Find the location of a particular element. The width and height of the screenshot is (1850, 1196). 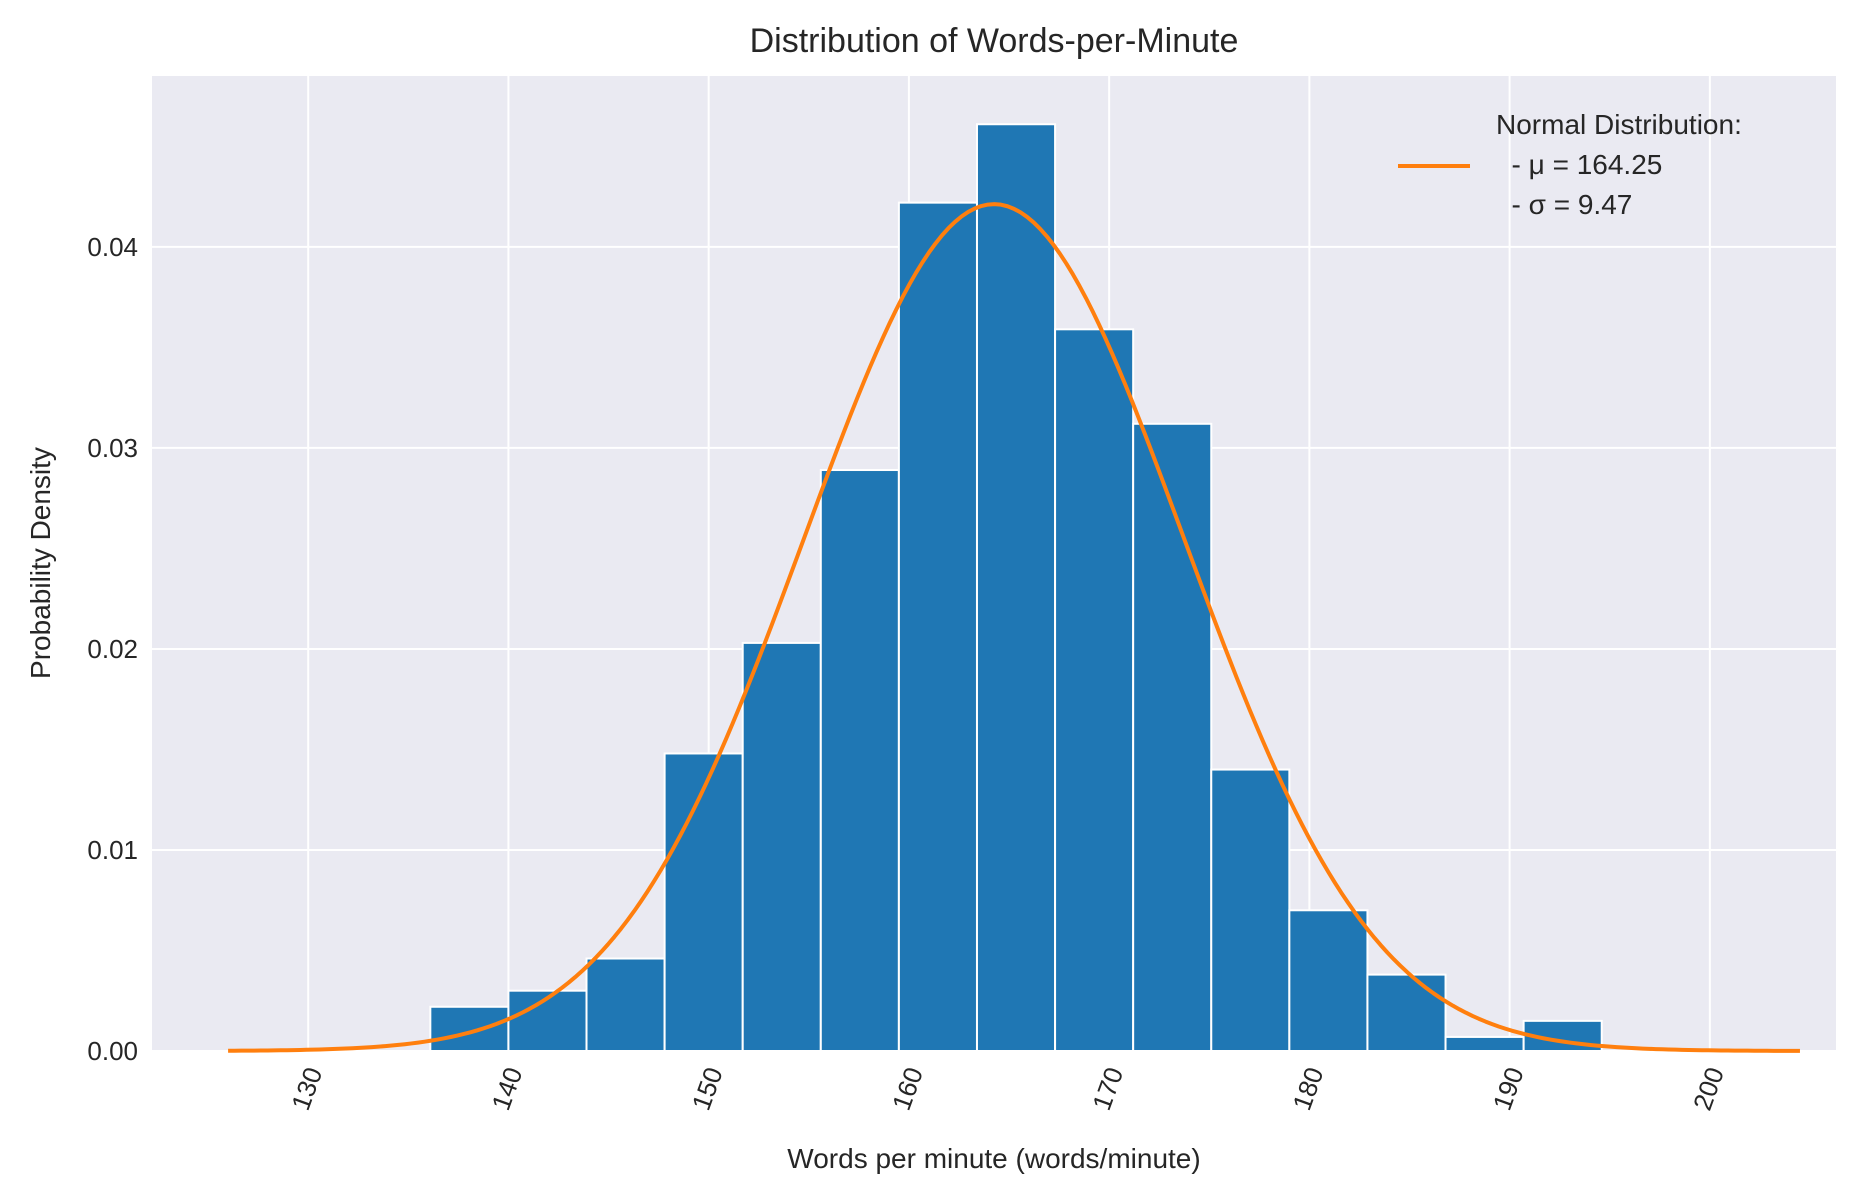

y-tick-label: 0.03 is located at coordinates (112, 448).